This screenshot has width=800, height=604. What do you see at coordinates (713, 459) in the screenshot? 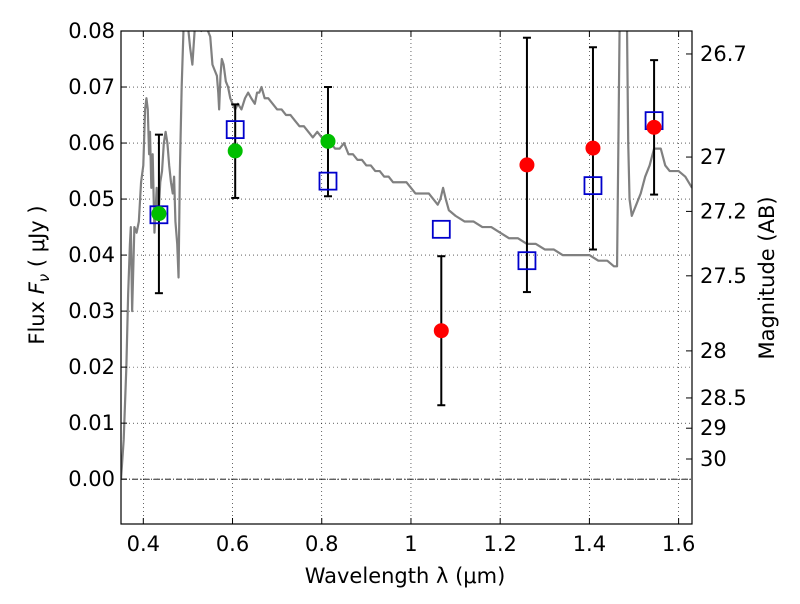
I see `mag-tick-label: 30` at bounding box center [713, 459].